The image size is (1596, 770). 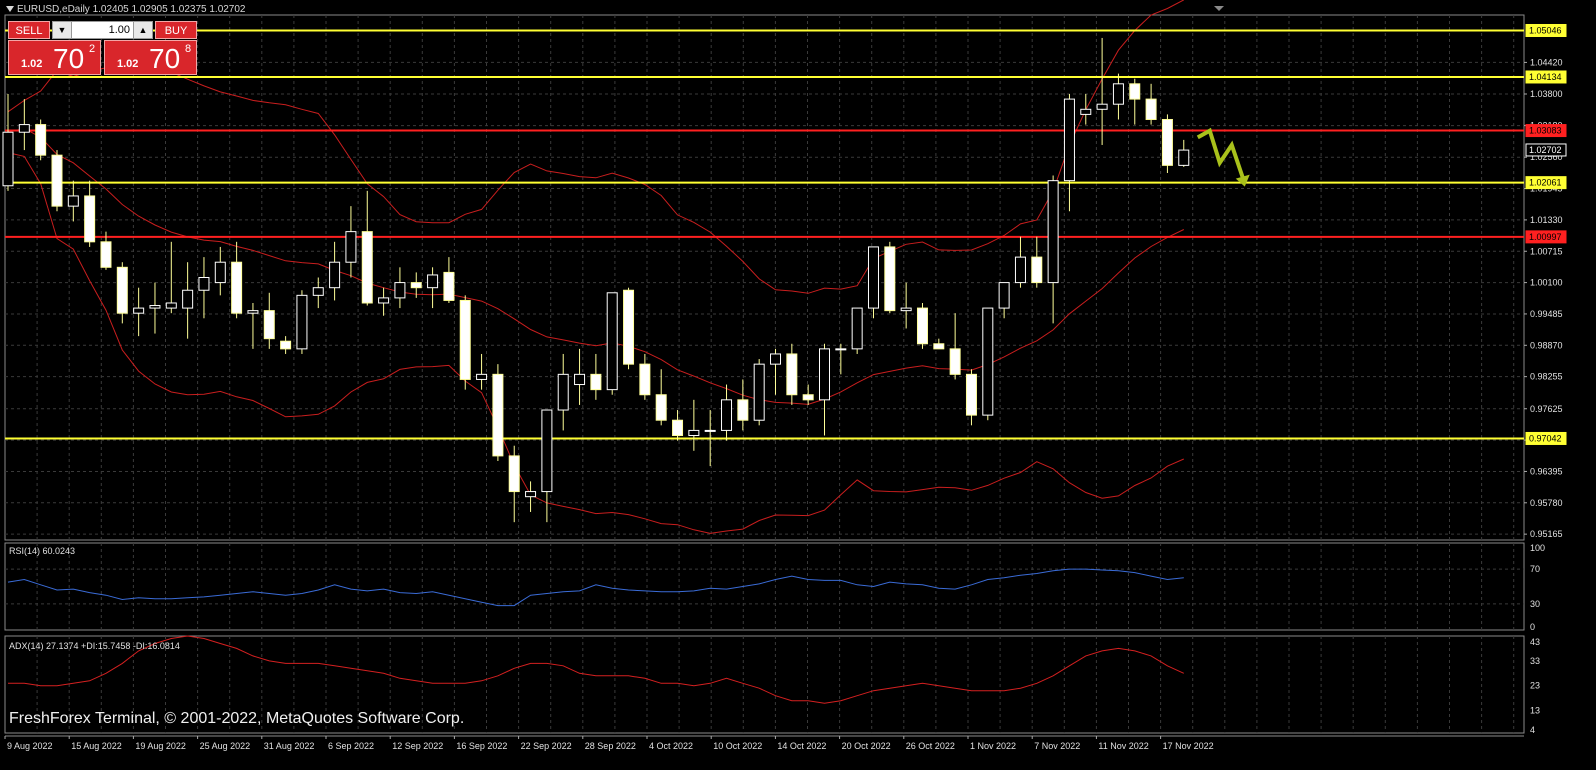 What do you see at coordinates (289, 746) in the screenshot?
I see `date-tick-label: 31 Aug 2022` at bounding box center [289, 746].